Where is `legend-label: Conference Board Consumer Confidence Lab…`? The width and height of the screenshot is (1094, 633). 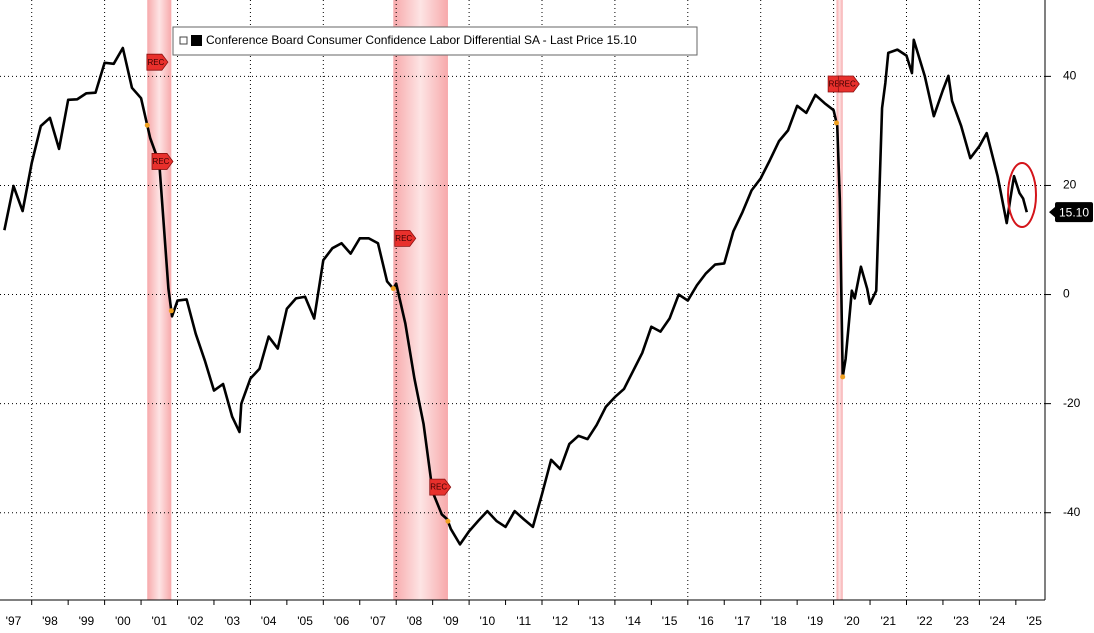 legend-label: Conference Board Consumer Confidence Lab… is located at coordinates (421, 40).